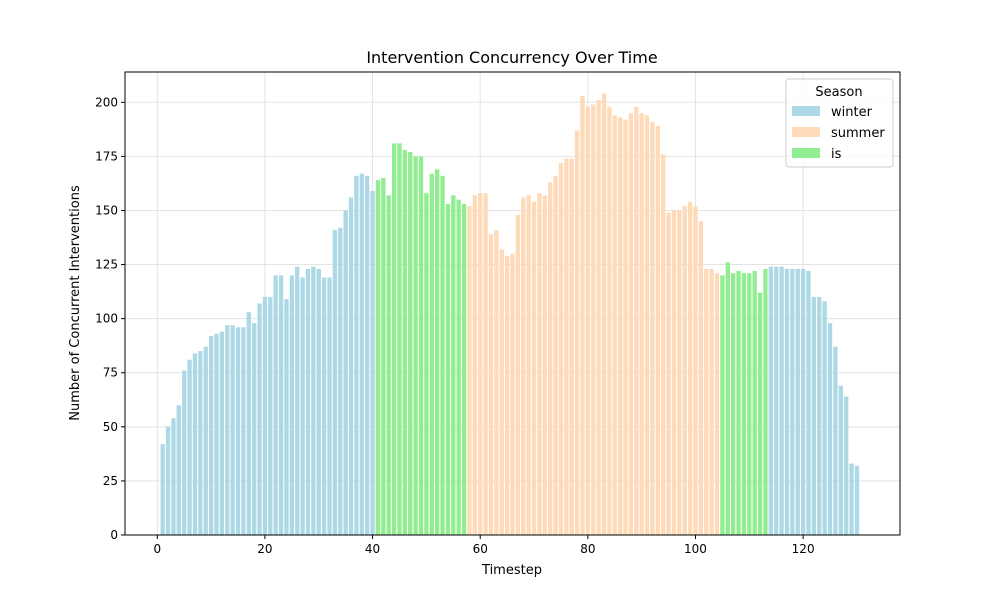 The height and width of the screenshot is (600, 1000). Describe the element at coordinates (806, 132) in the screenshot. I see `legend-swatch-summer` at that location.